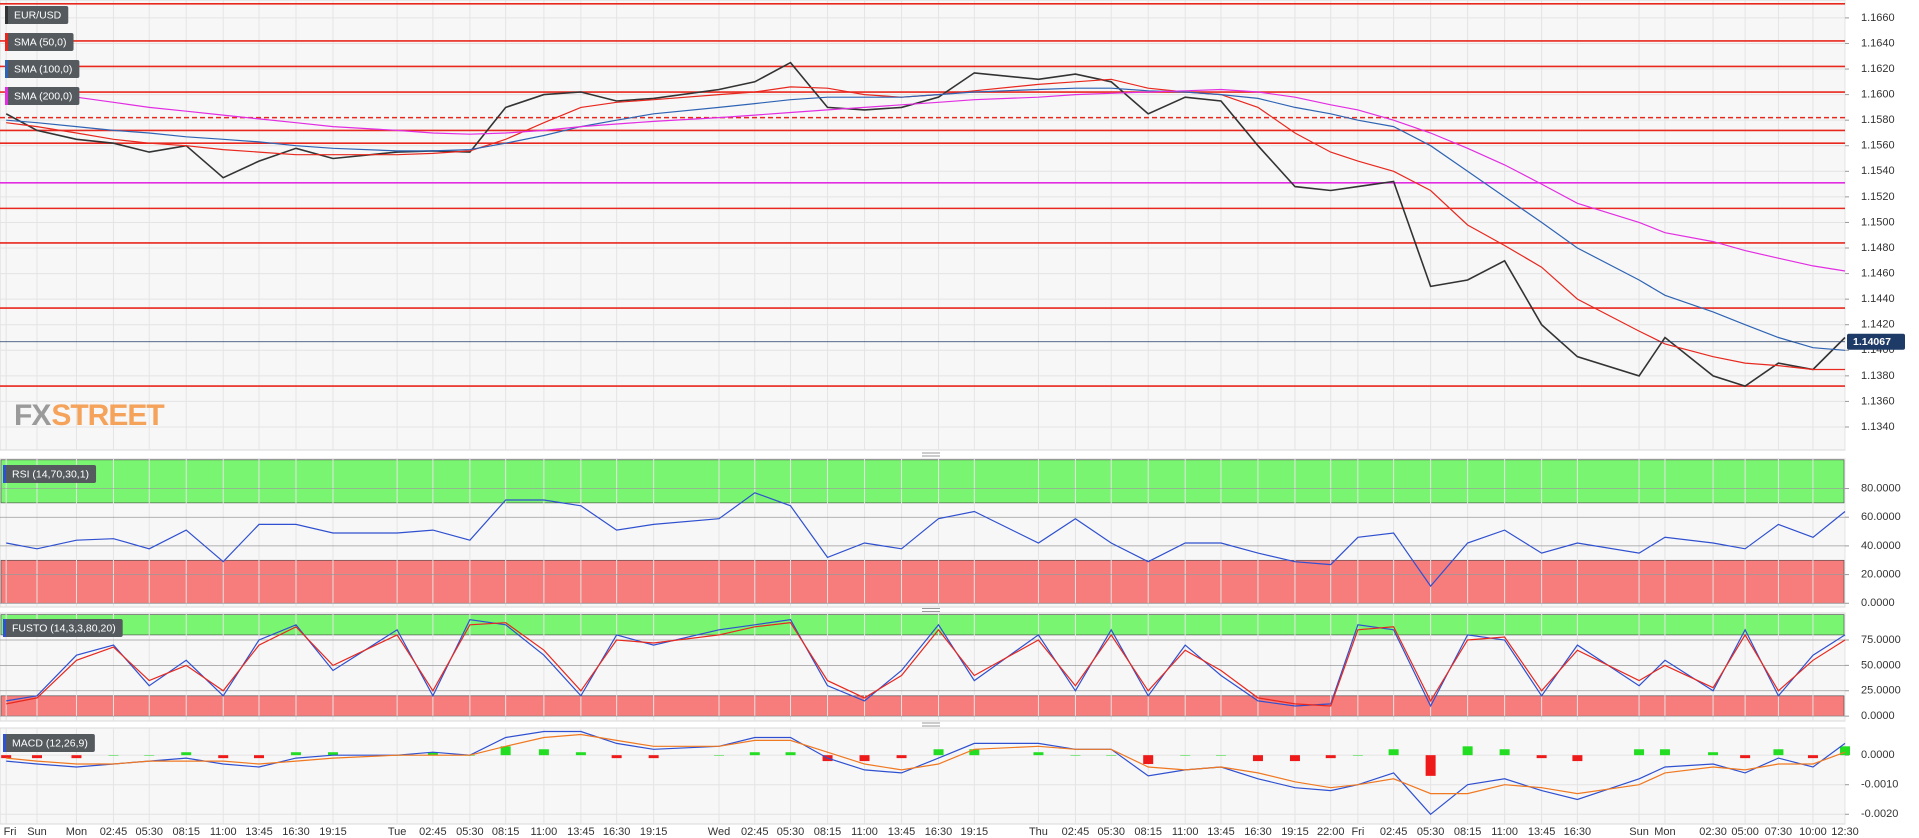  What do you see at coordinates (1881, 488) in the screenshot?
I see `y-tick-label: 80.0000` at bounding box center [1881, 488].